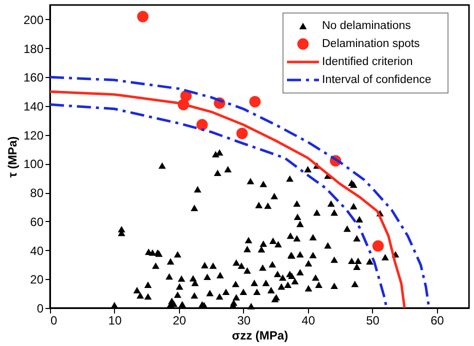 This screenshot has height=346, width=474. I want to click on legend-label: Delamination spots, so click(371, 44).